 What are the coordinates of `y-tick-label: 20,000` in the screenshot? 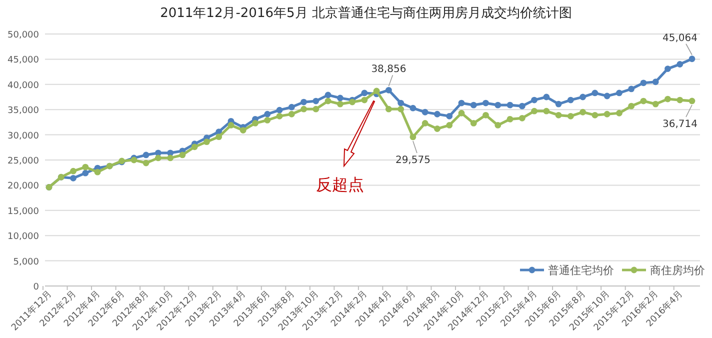 It's located at (24, 187).